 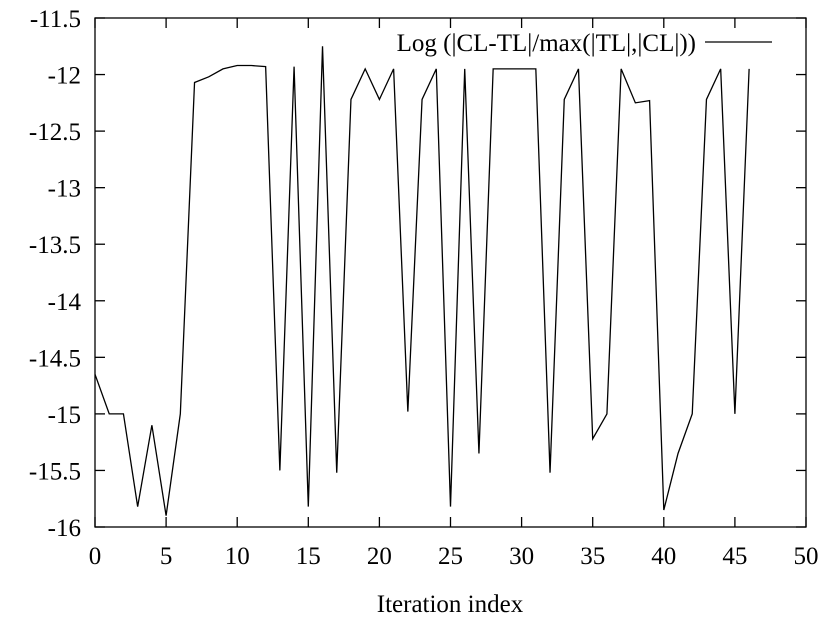 I want to click on x-axis-label: Iteration index, so click(x=450, y=604).